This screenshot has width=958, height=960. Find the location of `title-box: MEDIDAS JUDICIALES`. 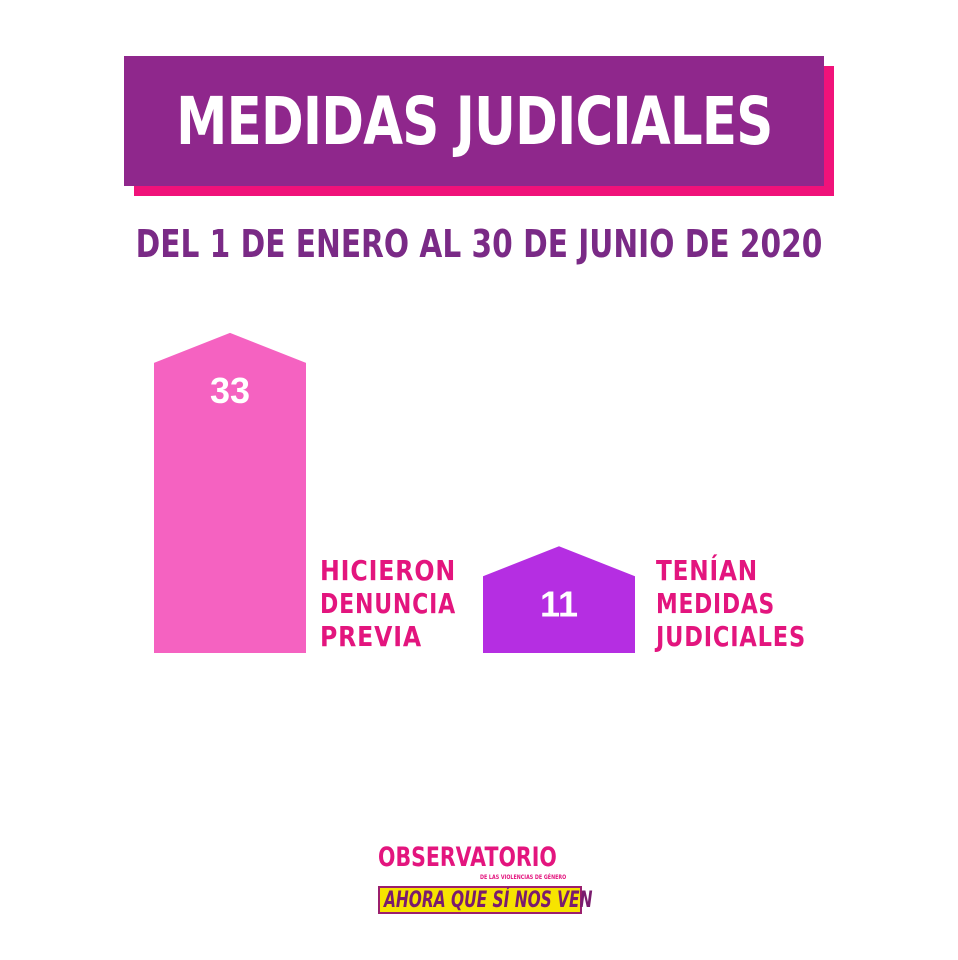

title-box: MEDIDAS JUDICIALES is located at coordinates (474, 121).